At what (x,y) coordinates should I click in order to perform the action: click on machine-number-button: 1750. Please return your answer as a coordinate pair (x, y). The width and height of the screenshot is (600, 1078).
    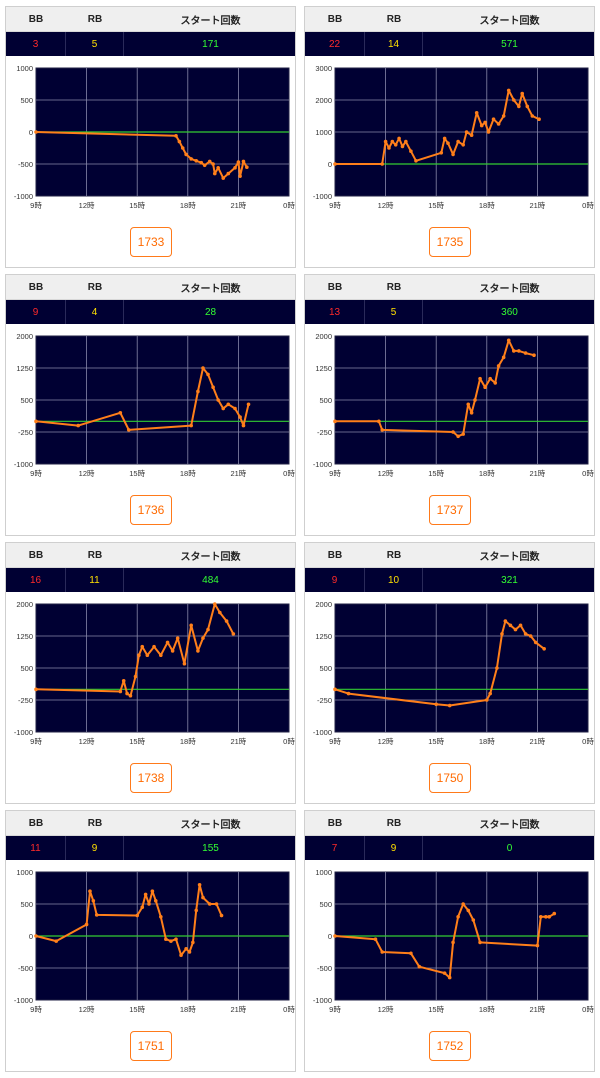
    Looking at the image, I should click on (450, 778).